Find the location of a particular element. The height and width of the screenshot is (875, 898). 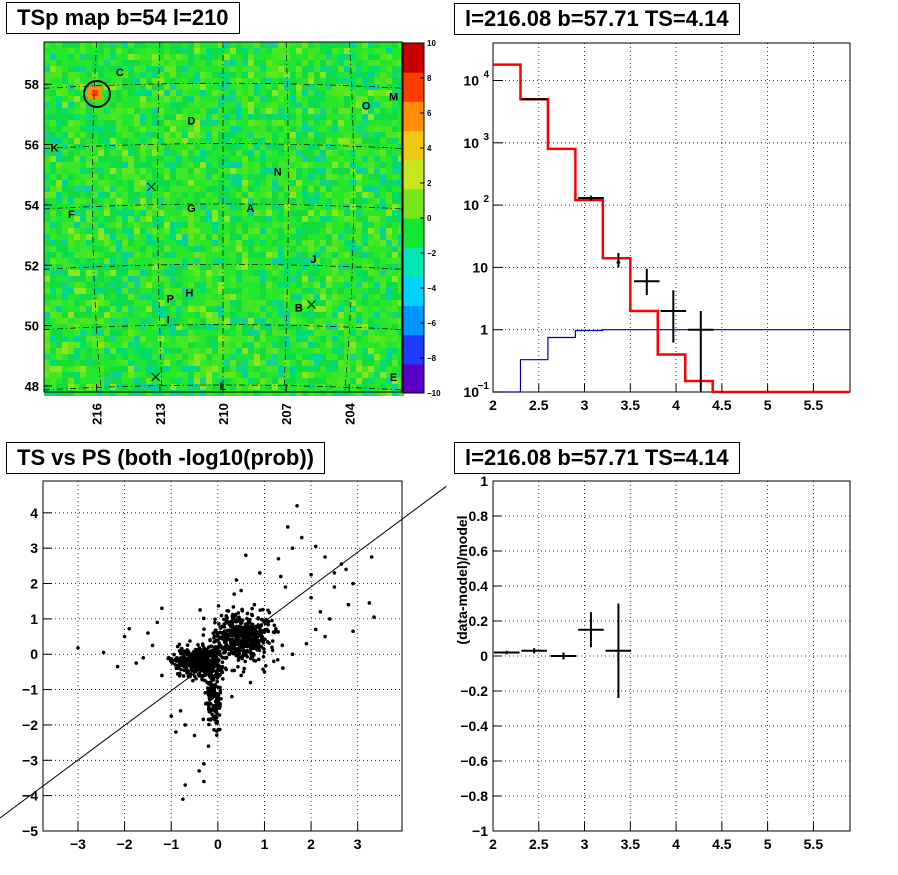

scatter-xtick-label: 3 is located at coordinates (358, 844).